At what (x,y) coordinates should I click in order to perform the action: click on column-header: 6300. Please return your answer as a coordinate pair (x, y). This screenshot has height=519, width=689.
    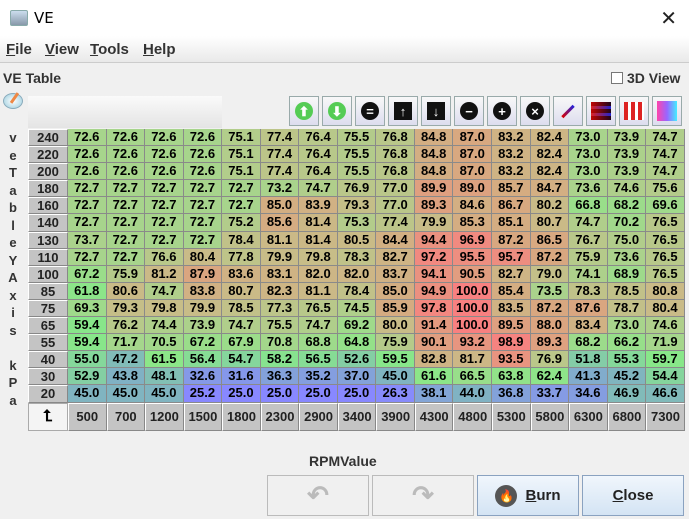
    Looking at the image, I should click on (588, 416).